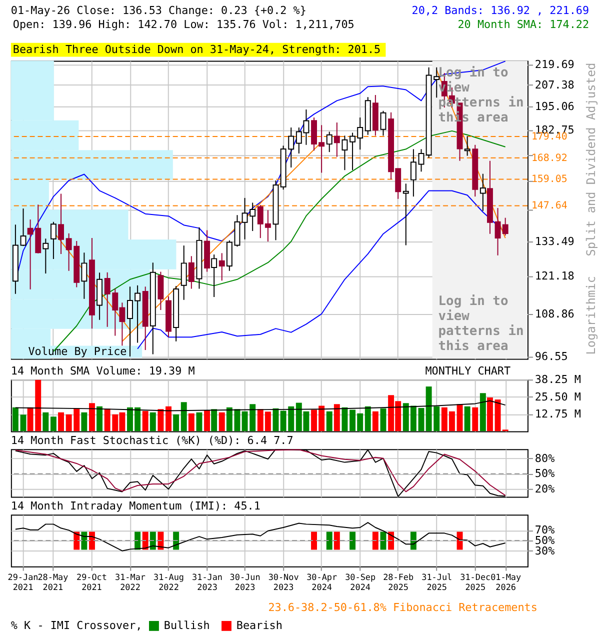 The width and height of the screenshot is (600, 640). I want to click on y-tick-label: 30%, so click(545, 551).